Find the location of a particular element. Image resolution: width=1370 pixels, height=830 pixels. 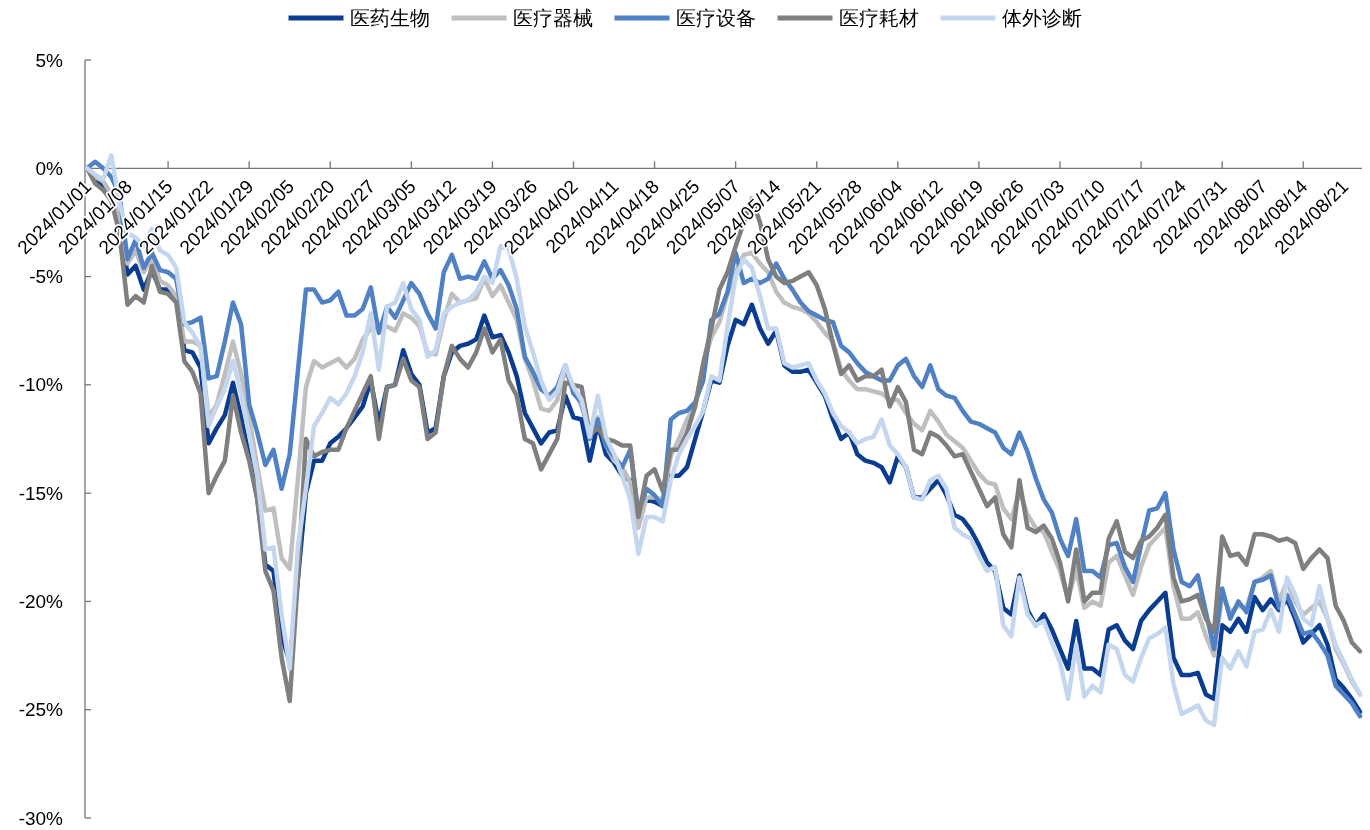

y-tick-label: -10% is located at coordinates (41, 385).